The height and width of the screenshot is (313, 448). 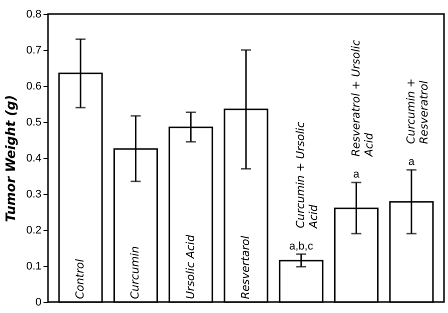 I want to click on y-axis-title: Tumor Weight (g), so click(x=12, y=158).